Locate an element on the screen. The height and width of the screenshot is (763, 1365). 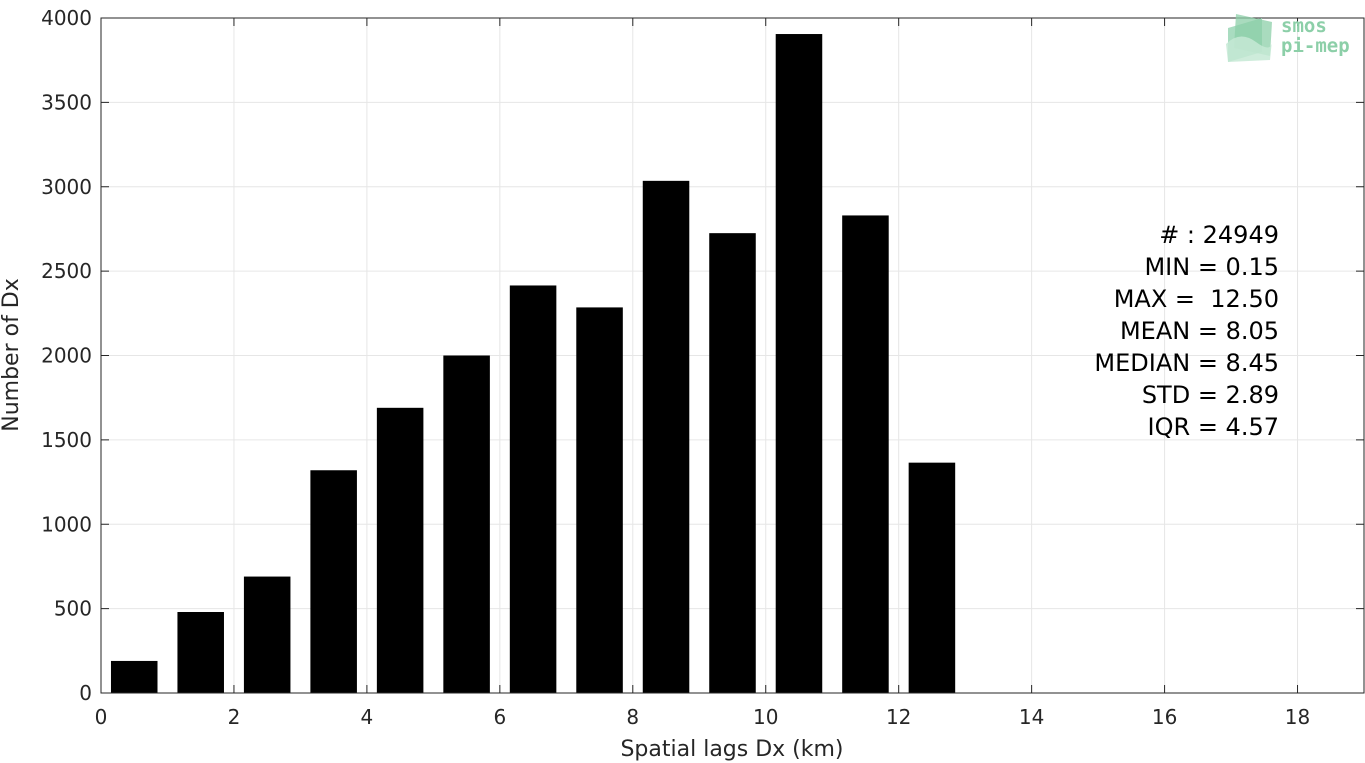
logo-mark-icon is located at coordinates (1249, 38).